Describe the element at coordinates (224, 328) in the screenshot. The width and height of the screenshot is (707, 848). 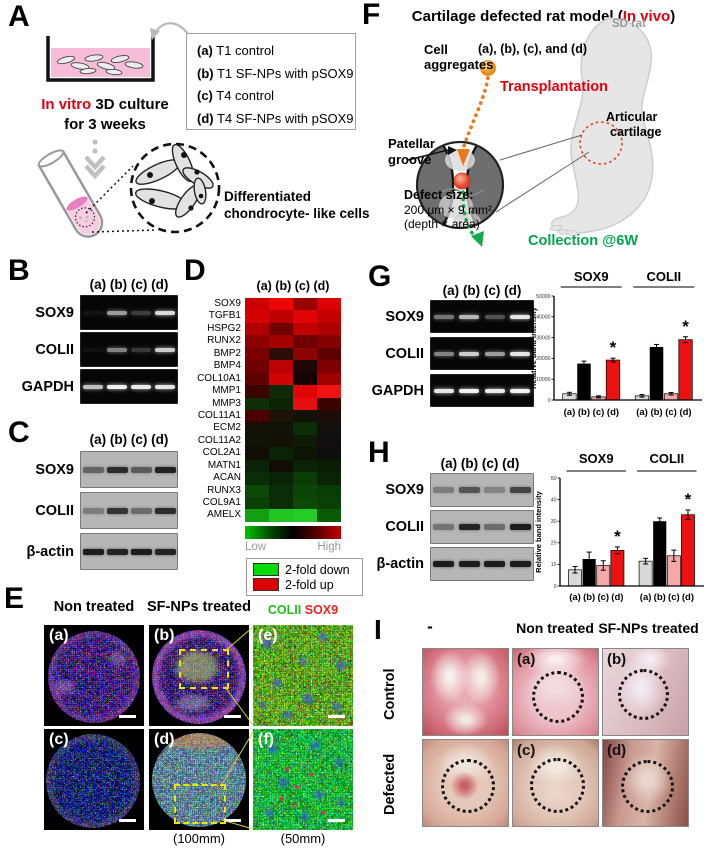
I see `heatmap-gene-label: HSPG2` at that location.